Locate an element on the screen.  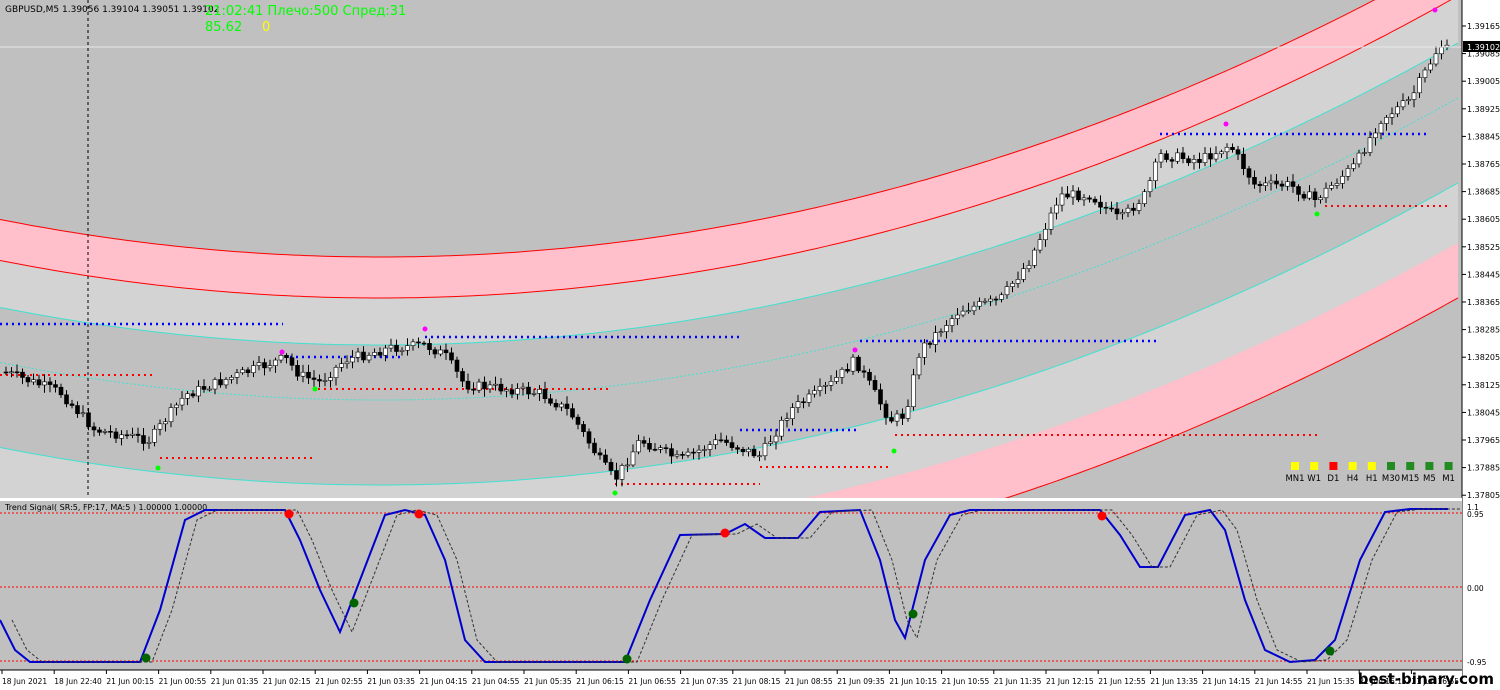
time-tick-label: 21 Jun 10:55 is located at coordinates (966, 681).